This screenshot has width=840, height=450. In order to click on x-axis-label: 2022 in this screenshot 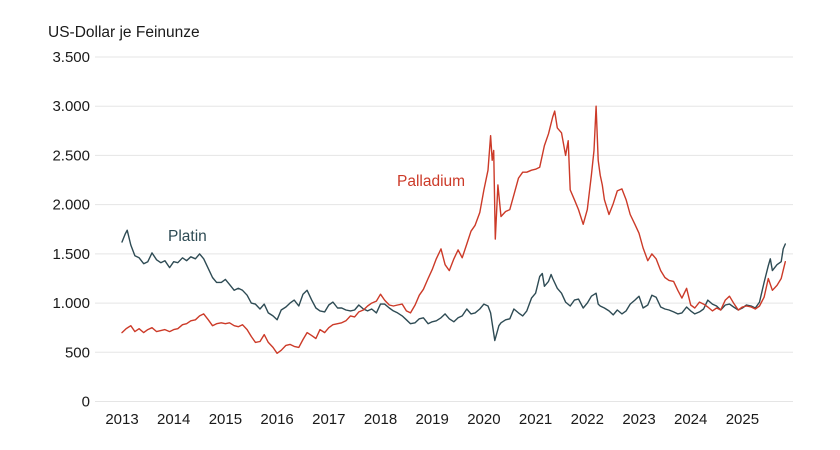, I will do `click(587, 419)`.